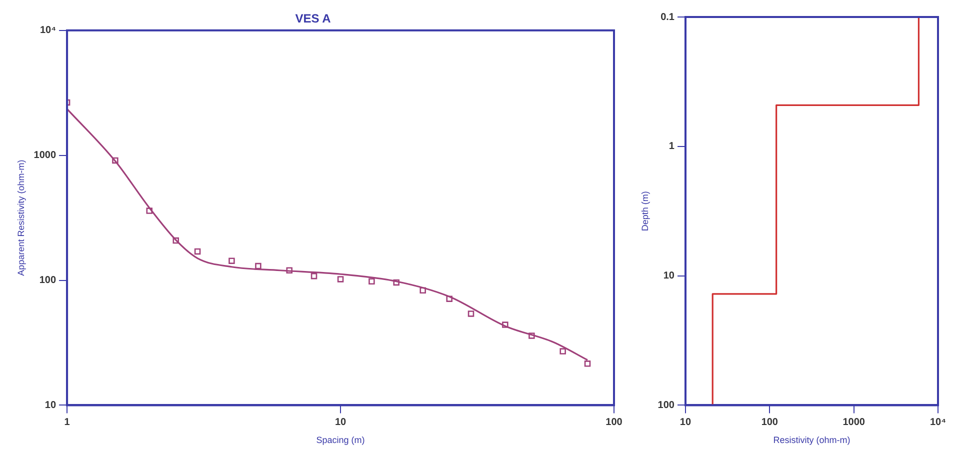 This screenshot has height=466, width=964. Describe the element at coordinates (21, 218) in the screenshot. I see `y-axis-title: Apparent Resistivity (ohm-m)` at that location.